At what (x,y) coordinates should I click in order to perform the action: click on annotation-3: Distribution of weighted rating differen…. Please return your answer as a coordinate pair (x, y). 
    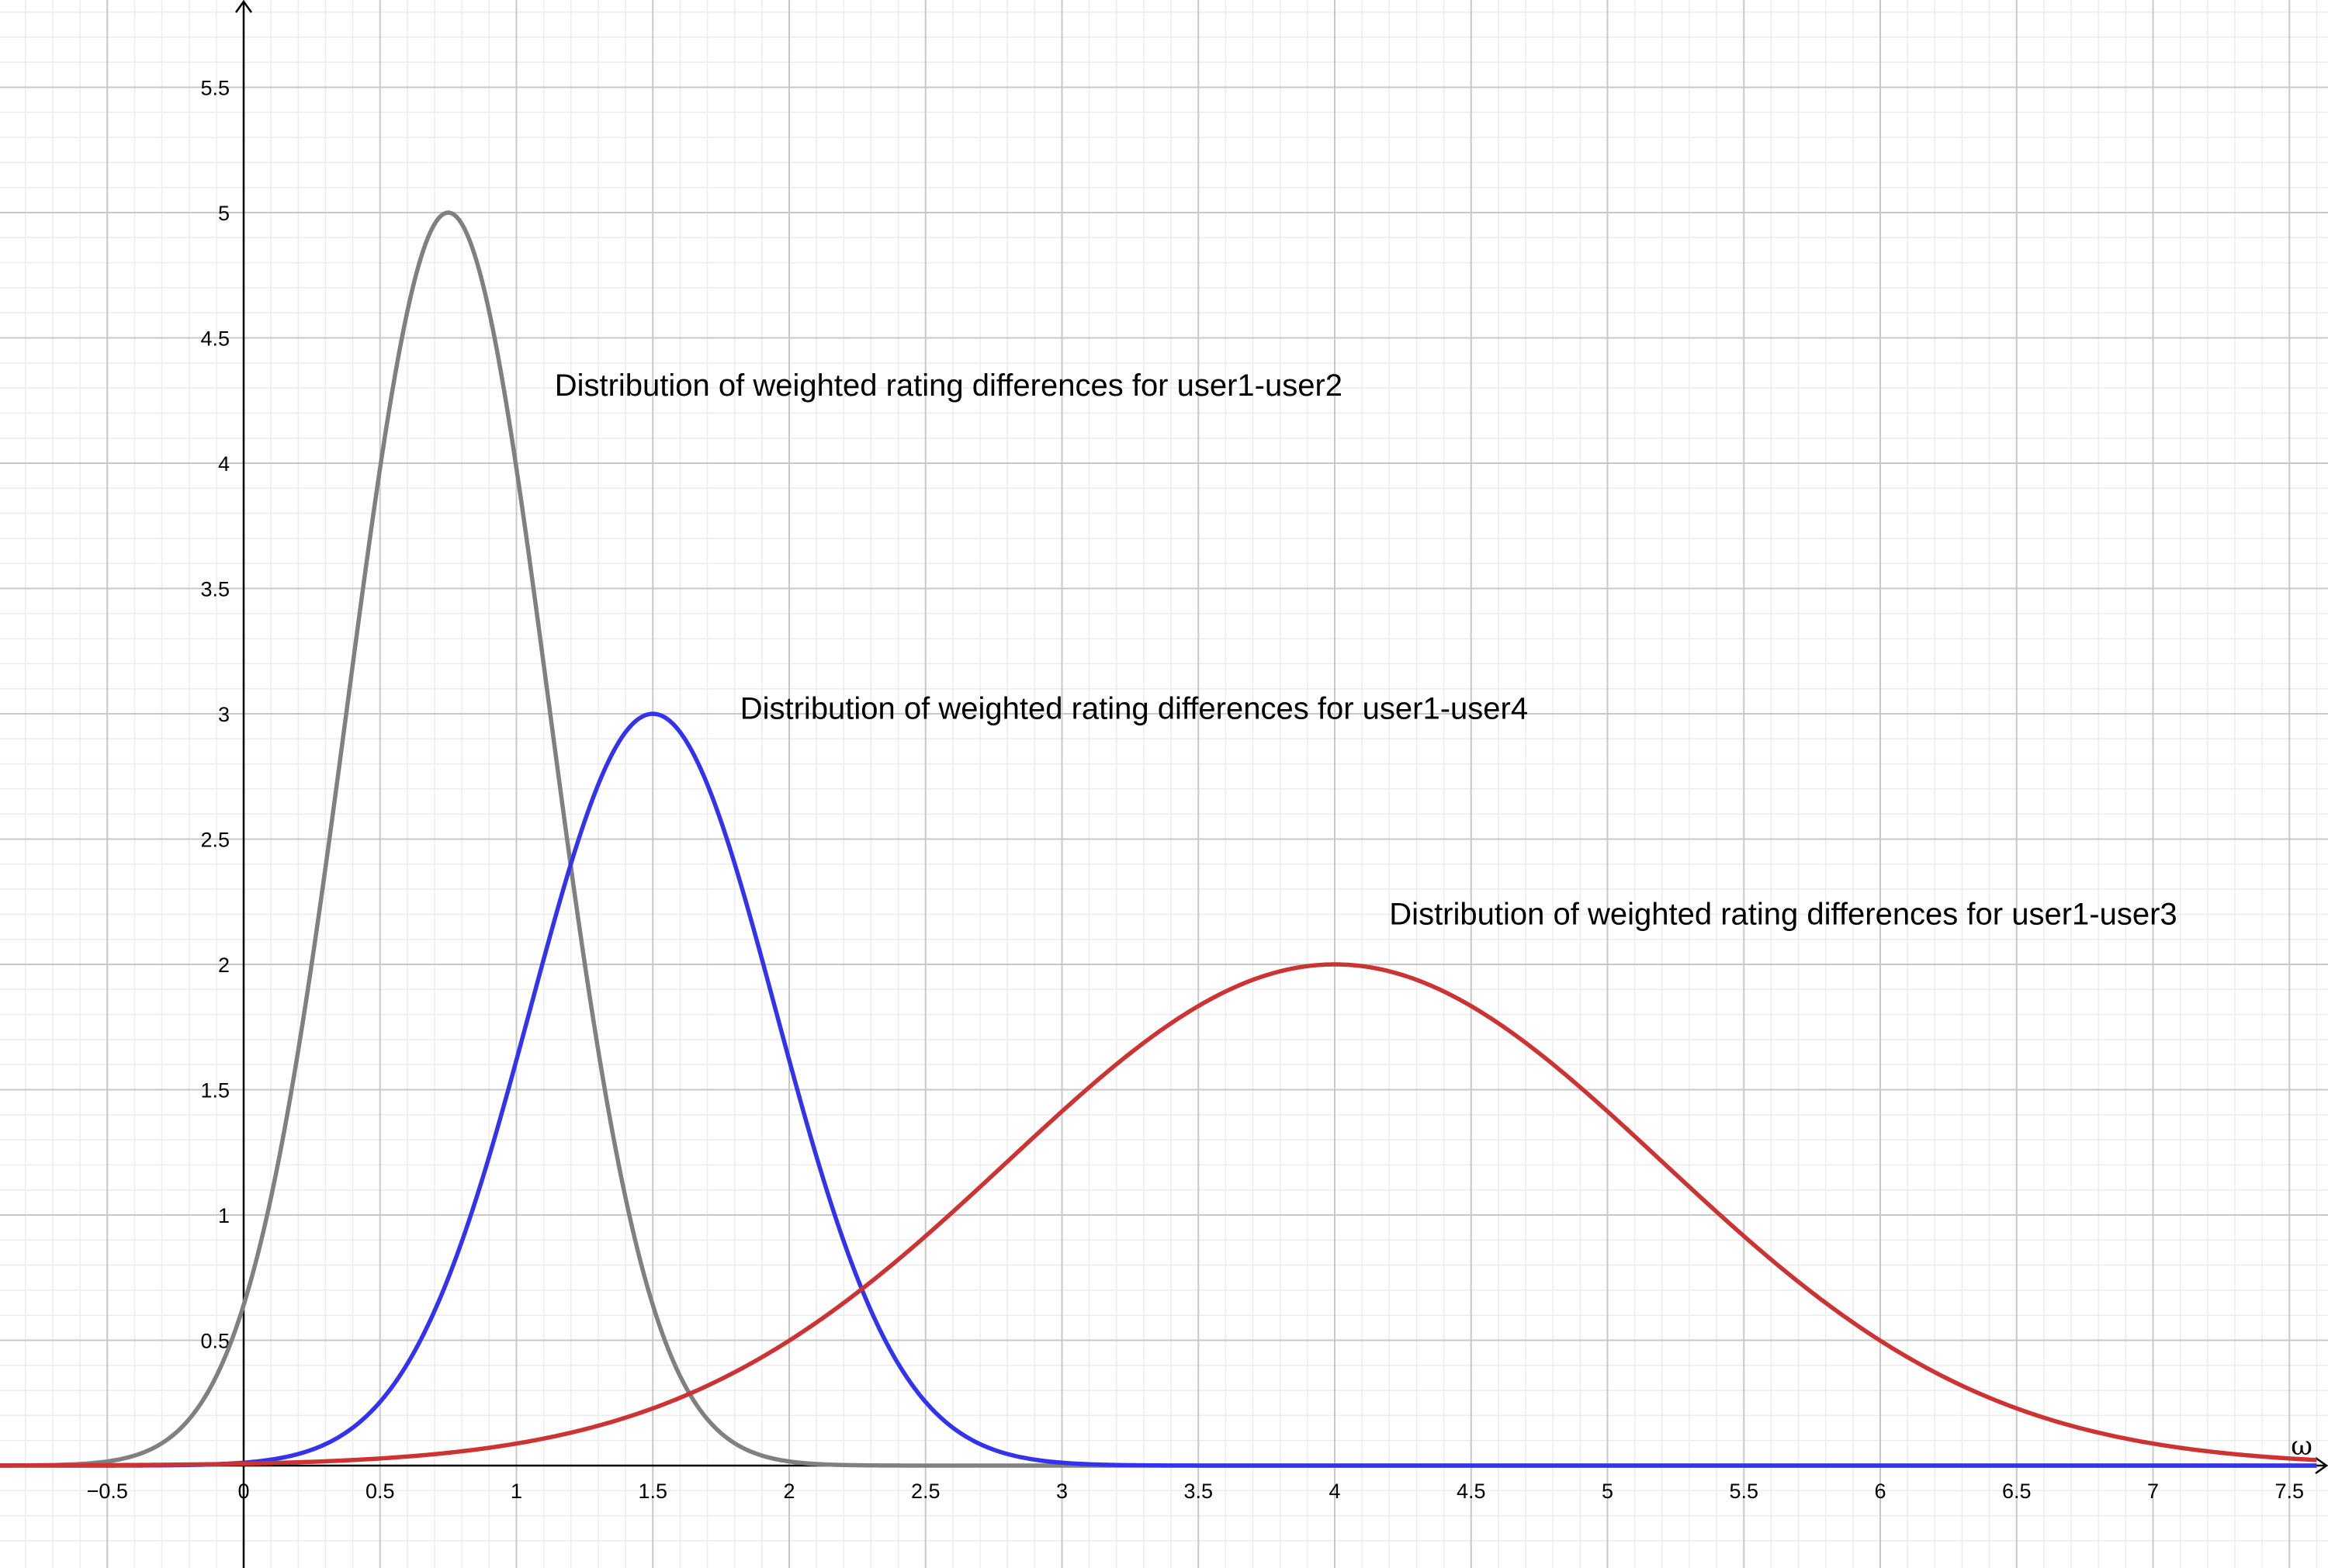
    Looking at the image, I should click on (1783, 914).